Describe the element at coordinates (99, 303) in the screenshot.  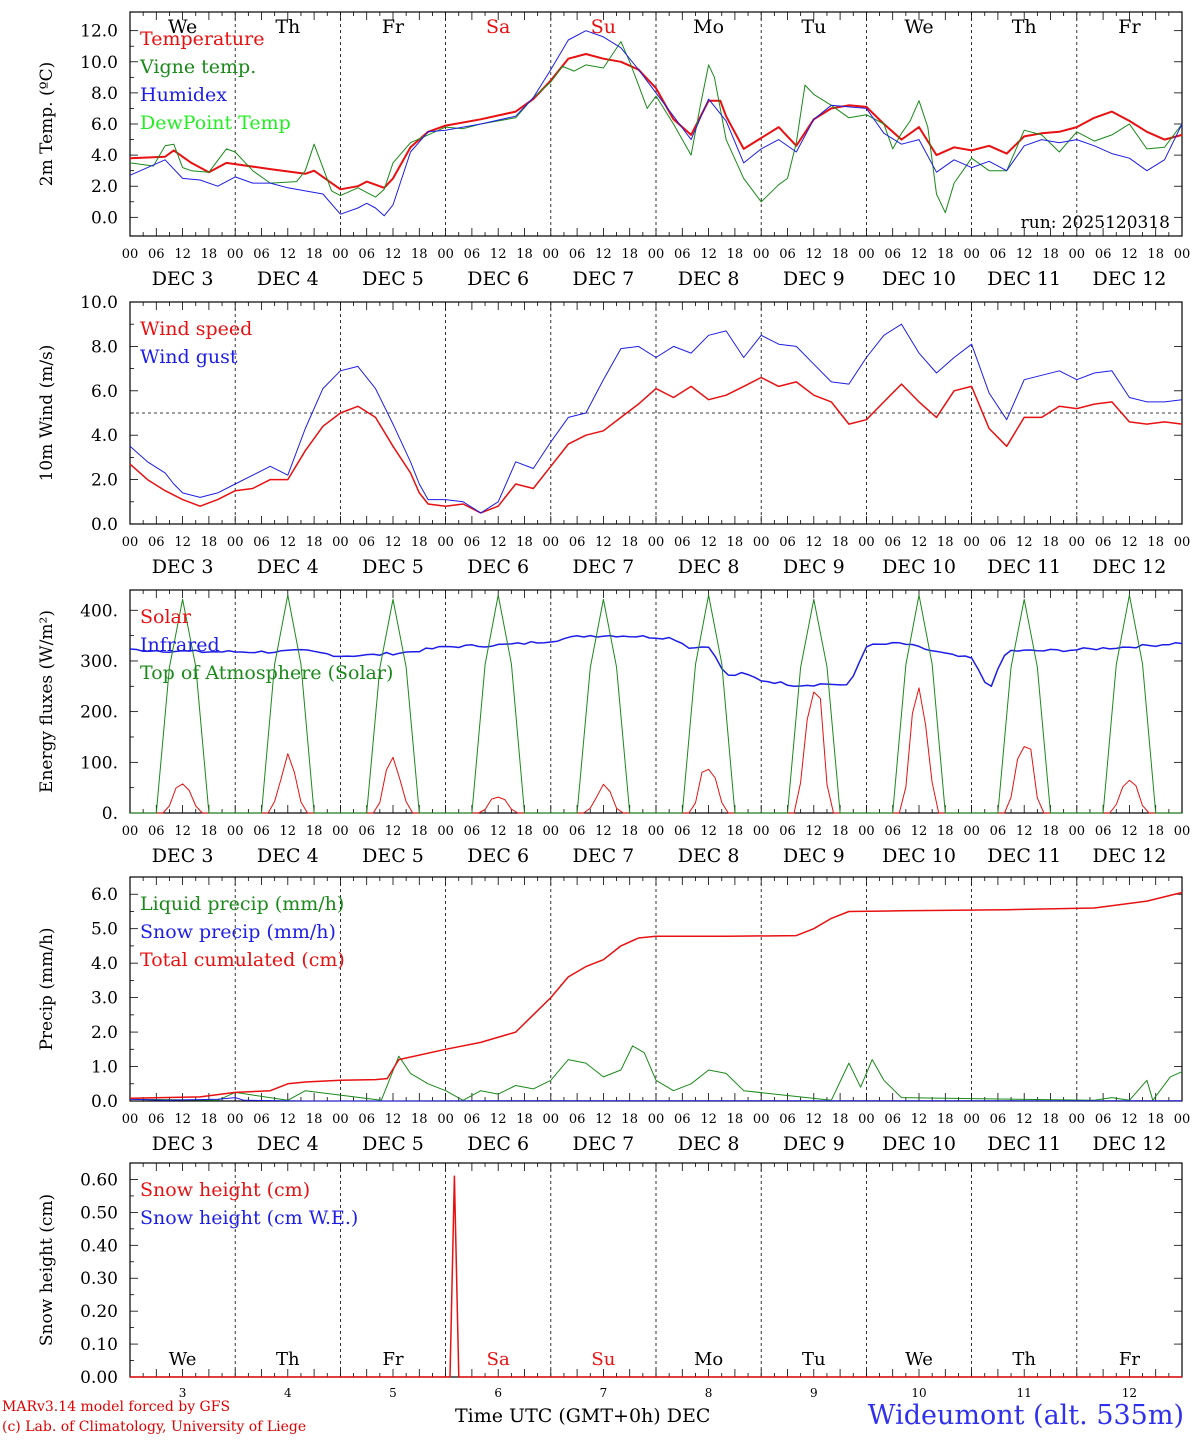
I see `y-tick-label: 10.0` at that location.